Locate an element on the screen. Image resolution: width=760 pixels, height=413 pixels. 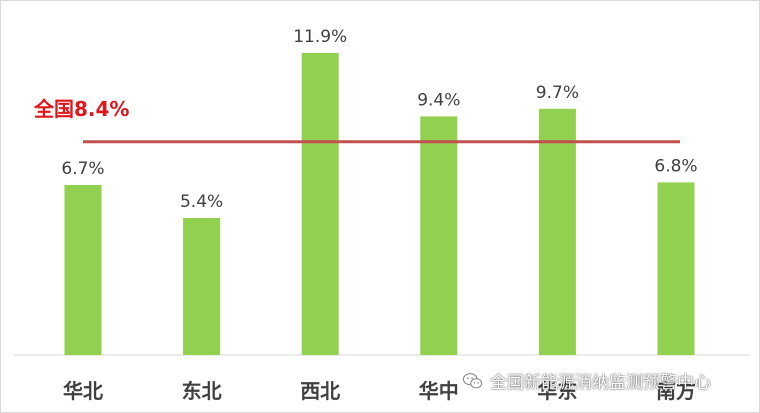
category-label-1: 华北 is located at coordinates (83, 391).